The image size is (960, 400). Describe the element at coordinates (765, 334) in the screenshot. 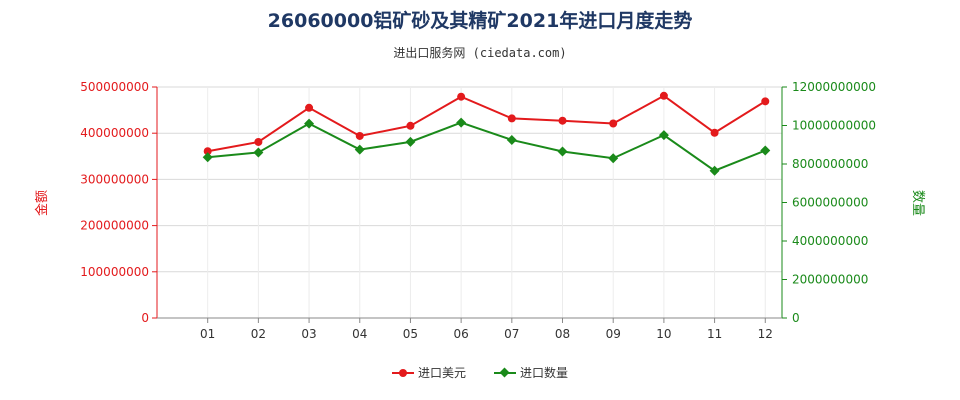

I see `x-tick-label: 12` at that location.